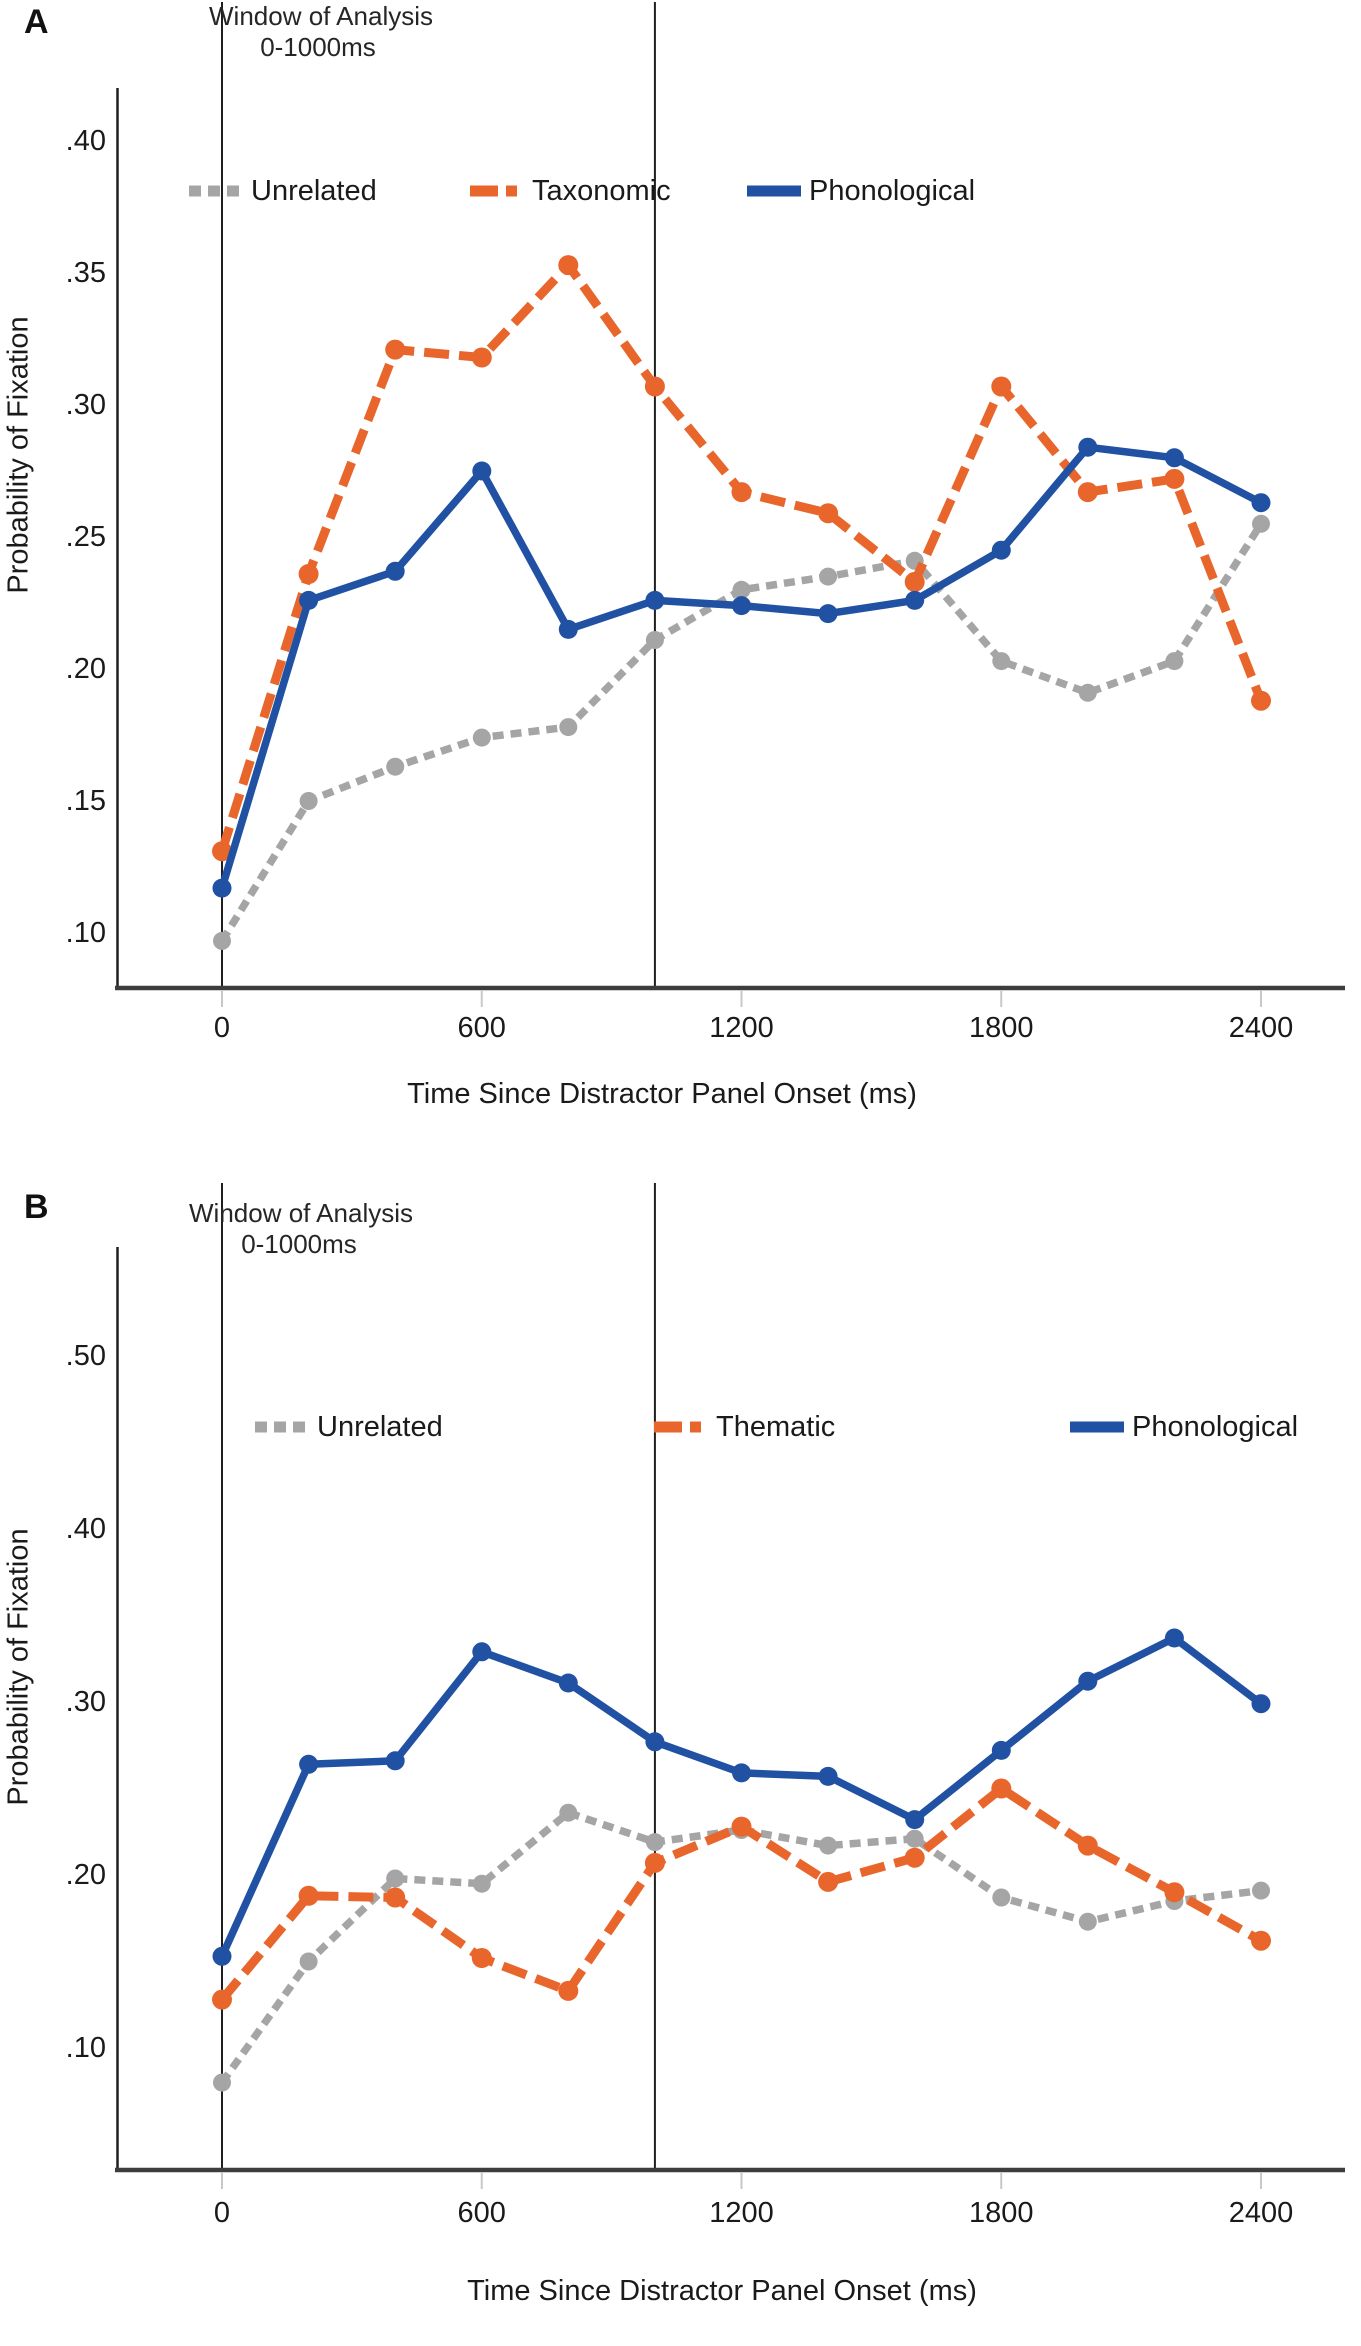 The image size is (1361, 2346). What do you see at coordinates (1261, 1028) in the screenshot?
I see `panel-a-x-tick-label: 2400` at bounding box center [1261, 1028].